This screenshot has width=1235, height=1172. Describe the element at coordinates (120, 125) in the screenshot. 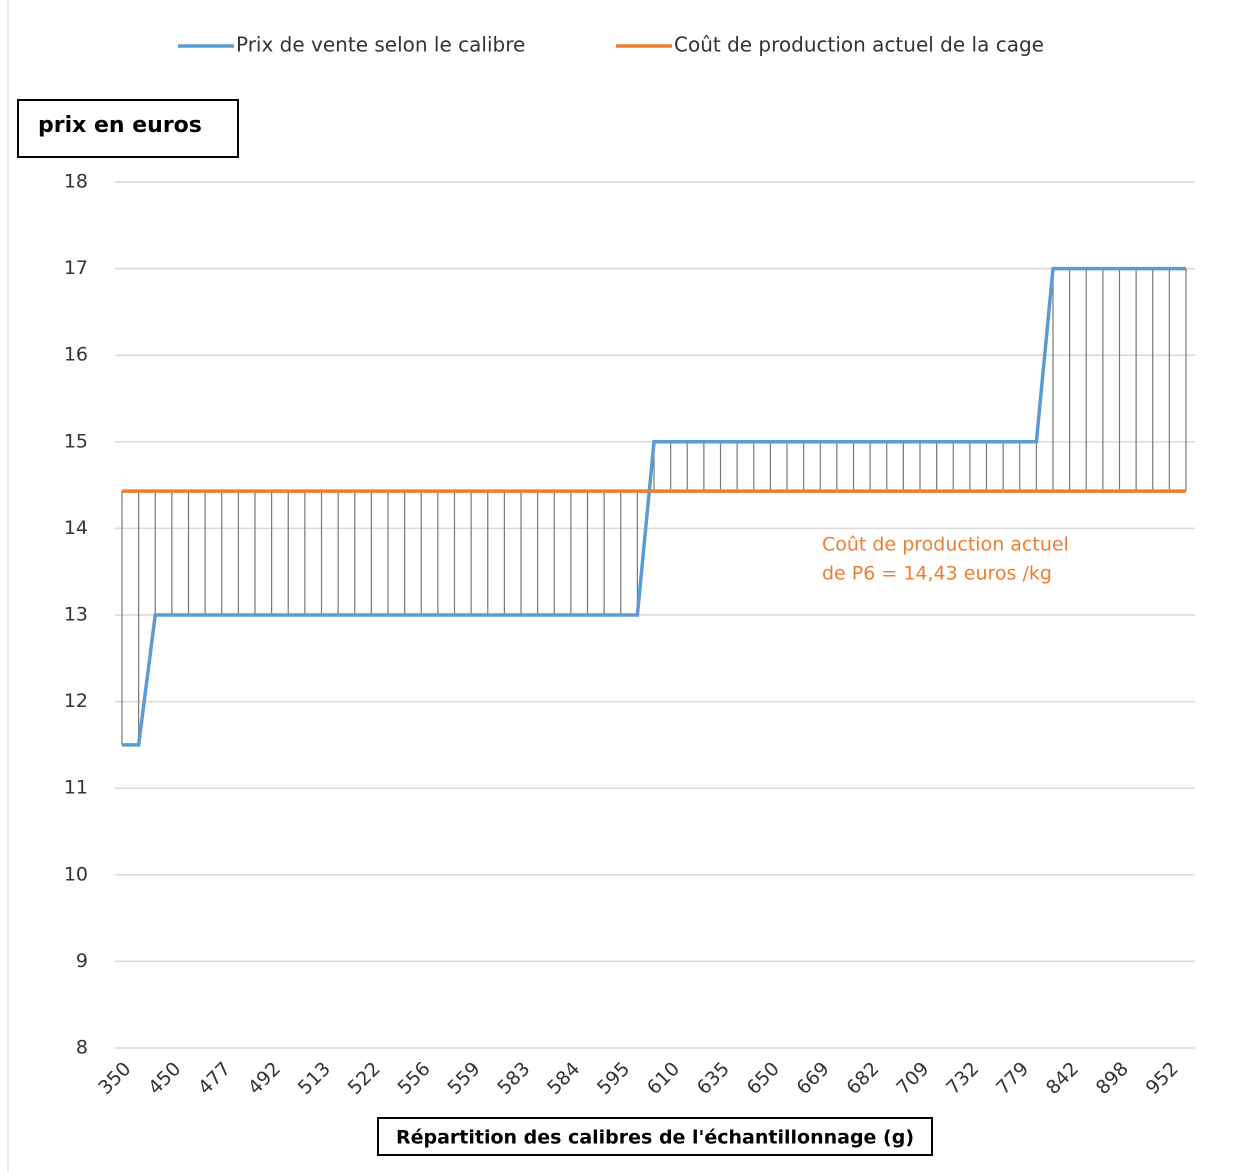

I see `y-axis-label: prix en euros` at that location.